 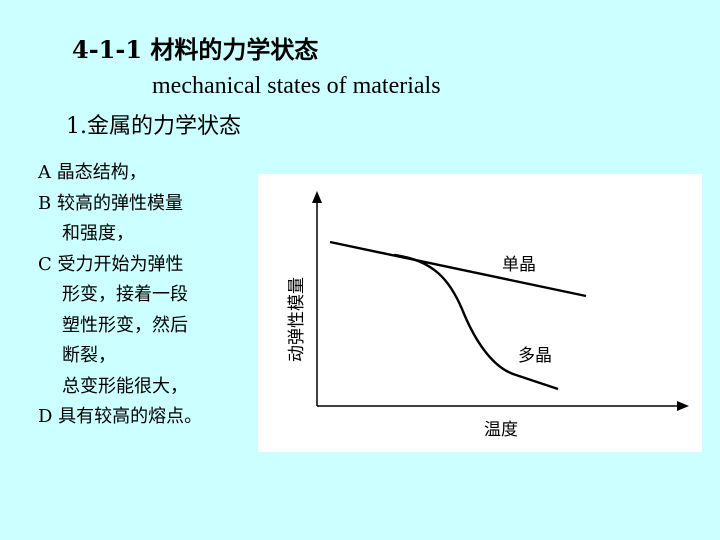 What do you see at coordinates (297, 319) in the screenshot?
I see `y-axis-label: 动弹性模量` at bounding box center [297, 319].